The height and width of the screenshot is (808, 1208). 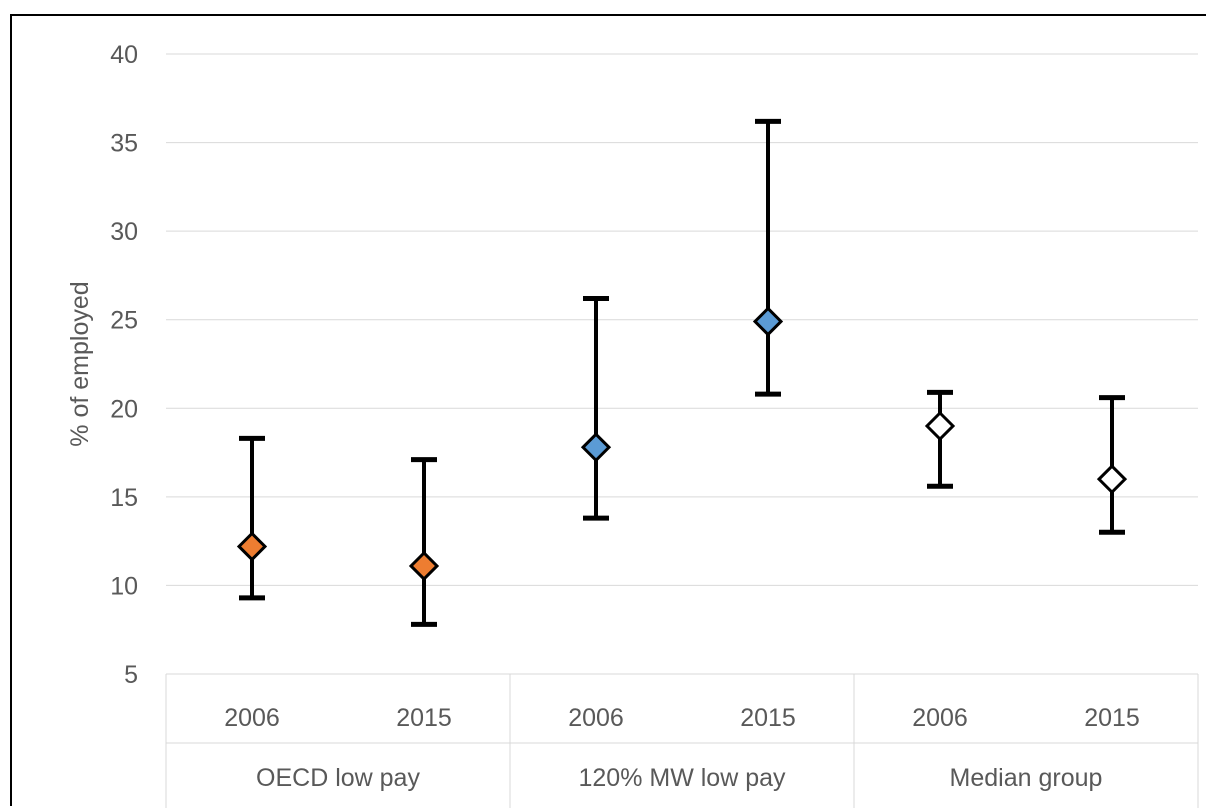 What do you see at coordinates (80, 363) in the screenshot?
I see `y-axis-label: % of employed` at bounding box center [80, 363].